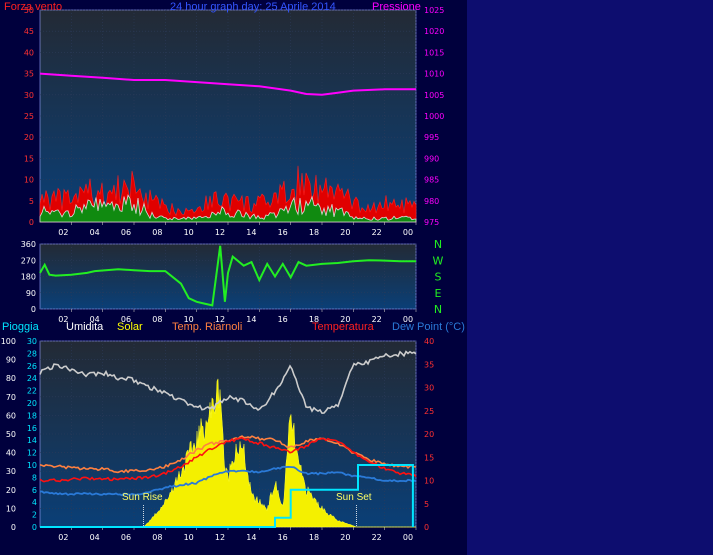  Describe the element at coordinates (11, 490) in the screenshot. I see `pioggia-axis-tick: 20` at that location.